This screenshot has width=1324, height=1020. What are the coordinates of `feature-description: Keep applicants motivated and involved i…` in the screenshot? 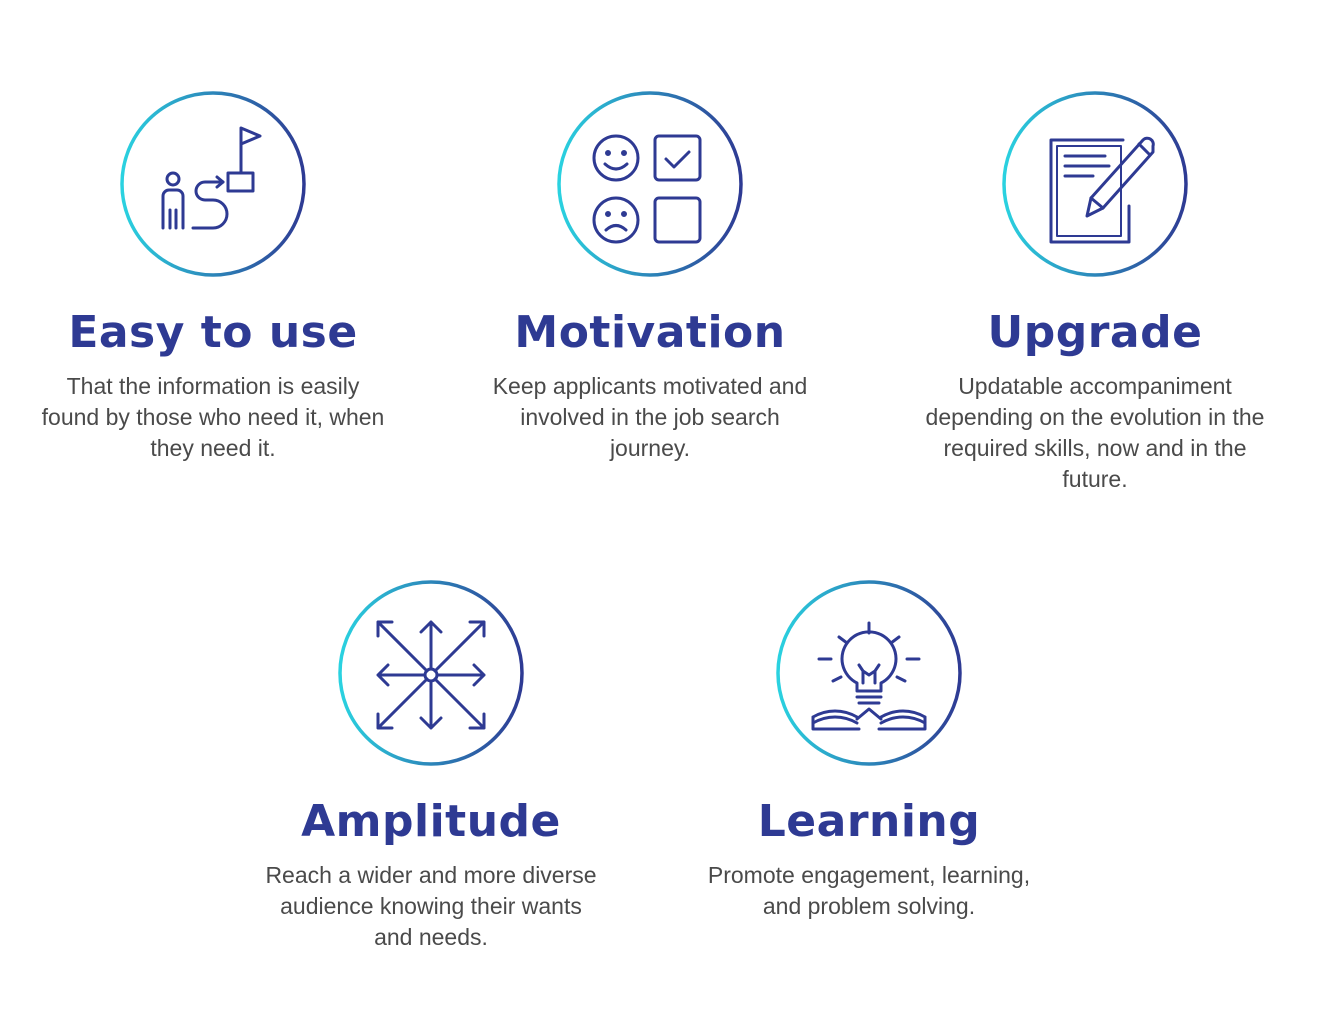 It's located at (650, 417).